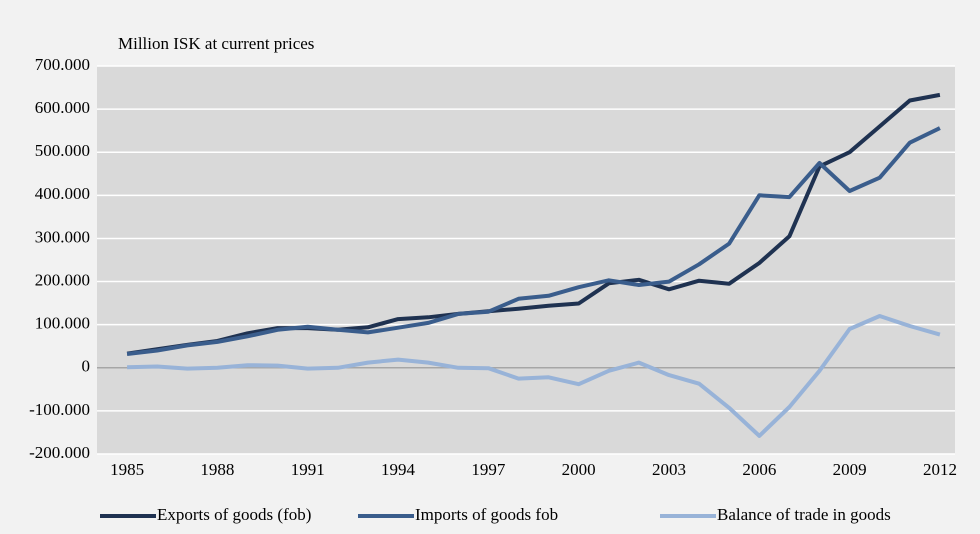  Describe the element at coordinates (804, 514) in the screenshot. I see `legend-label: Balance of trade in goods` at that location.